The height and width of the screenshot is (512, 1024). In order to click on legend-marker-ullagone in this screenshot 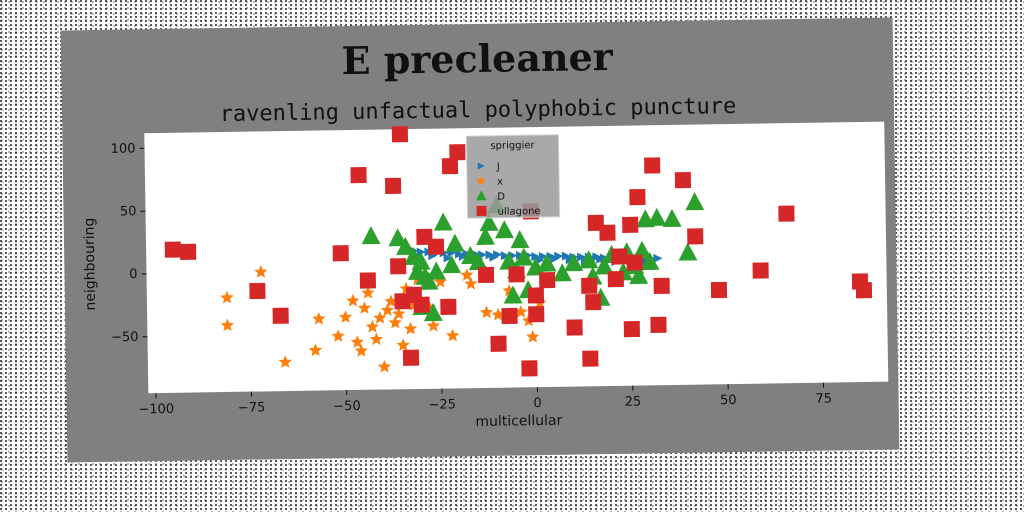, I will do `click(481, 211)`.